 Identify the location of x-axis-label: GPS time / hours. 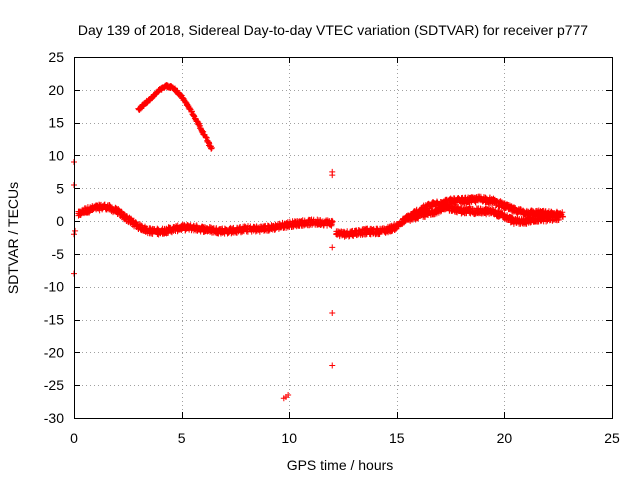
(340, 465).